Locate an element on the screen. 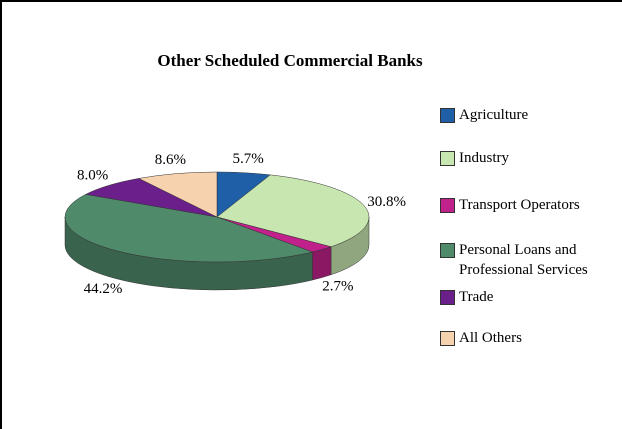  legend-label: Transport Operators is located at coordinates (519, 205).